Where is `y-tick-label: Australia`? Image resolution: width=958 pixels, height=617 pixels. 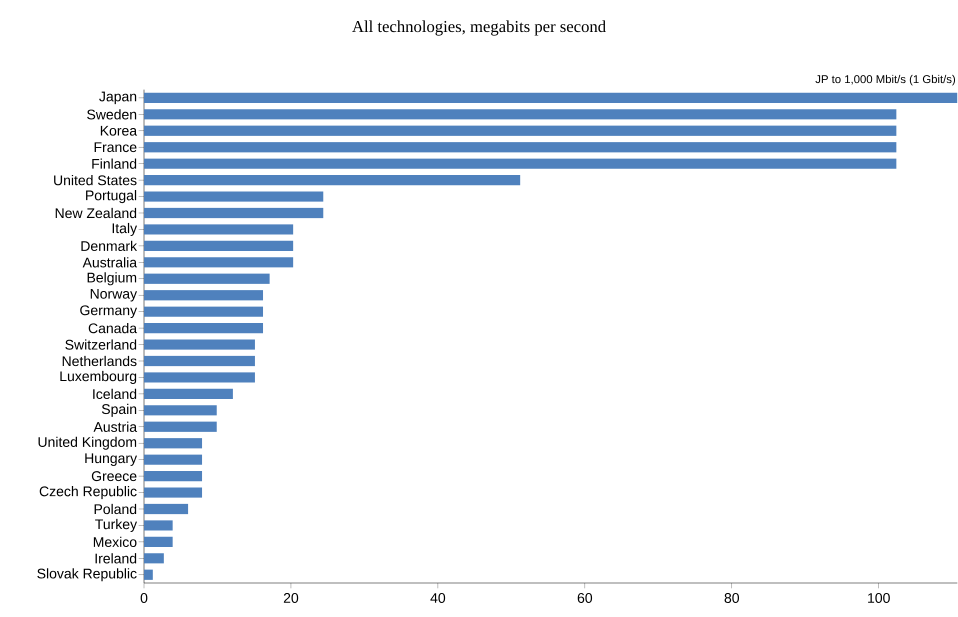 y-tick-label: Australia is located at coordinates (110, 262).